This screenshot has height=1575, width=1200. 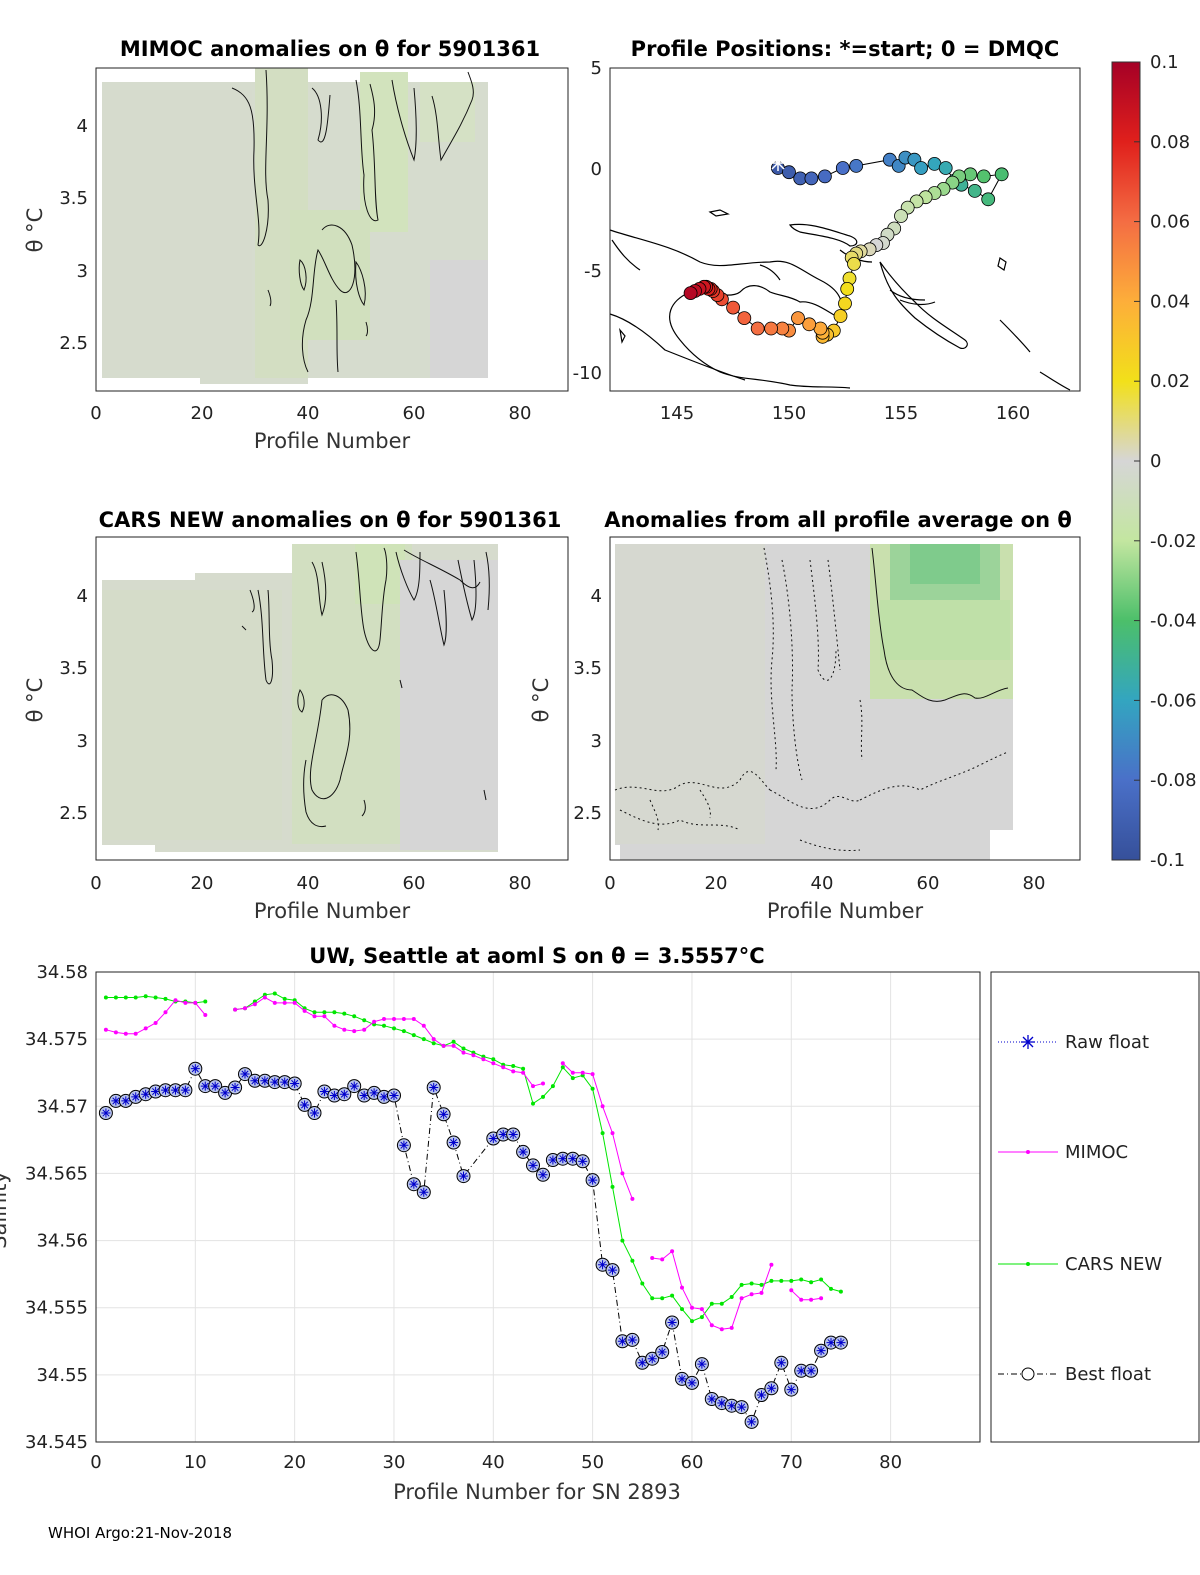 What do you see at coordinates (845, 413) in the screenshot?
I see `positions-x-ticks: 145 150 155 160` at bounding box center [845, 413].